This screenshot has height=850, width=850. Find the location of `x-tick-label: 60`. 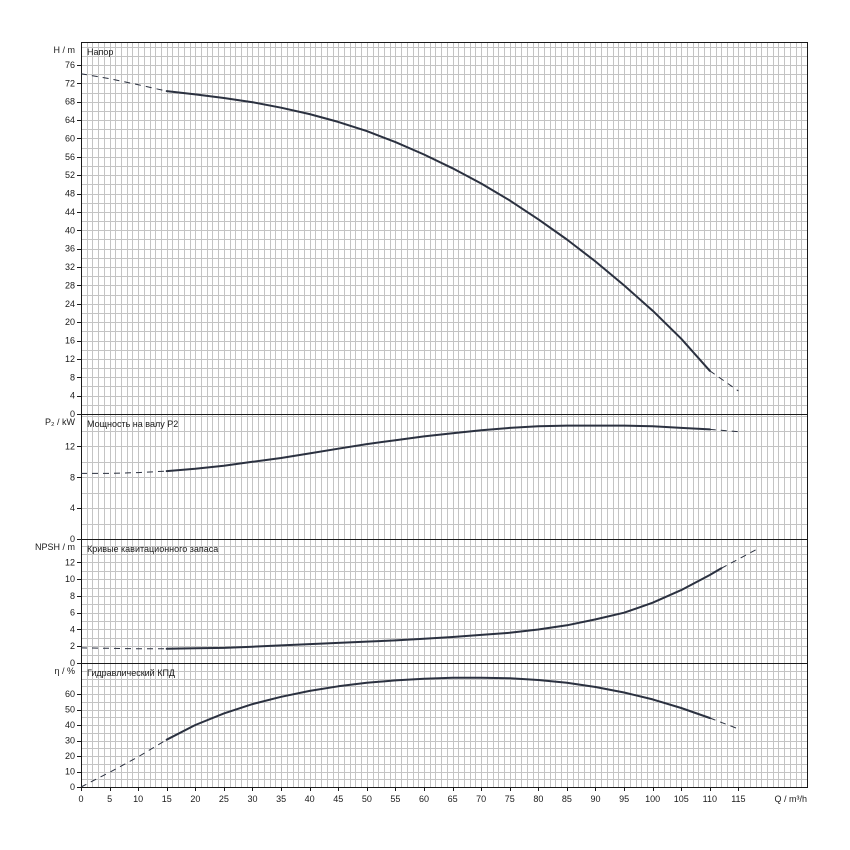

x-tick-label: 60 is located at coordinates (424, 799).